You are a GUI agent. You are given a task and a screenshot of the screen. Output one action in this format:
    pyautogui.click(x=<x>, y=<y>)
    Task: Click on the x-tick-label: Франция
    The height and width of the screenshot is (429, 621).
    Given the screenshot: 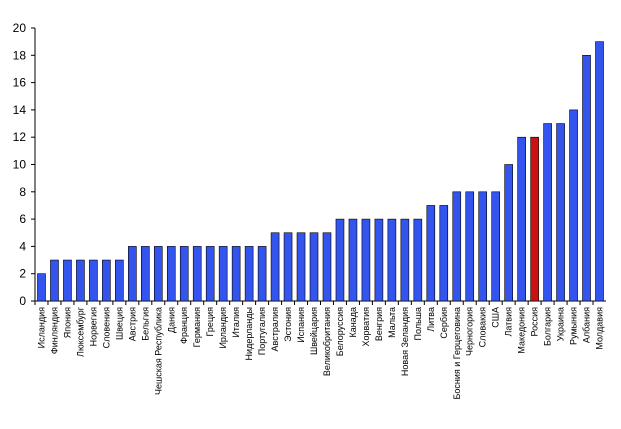 What is the action you would take?
    pyautogui.click(x=184, y=325)
    